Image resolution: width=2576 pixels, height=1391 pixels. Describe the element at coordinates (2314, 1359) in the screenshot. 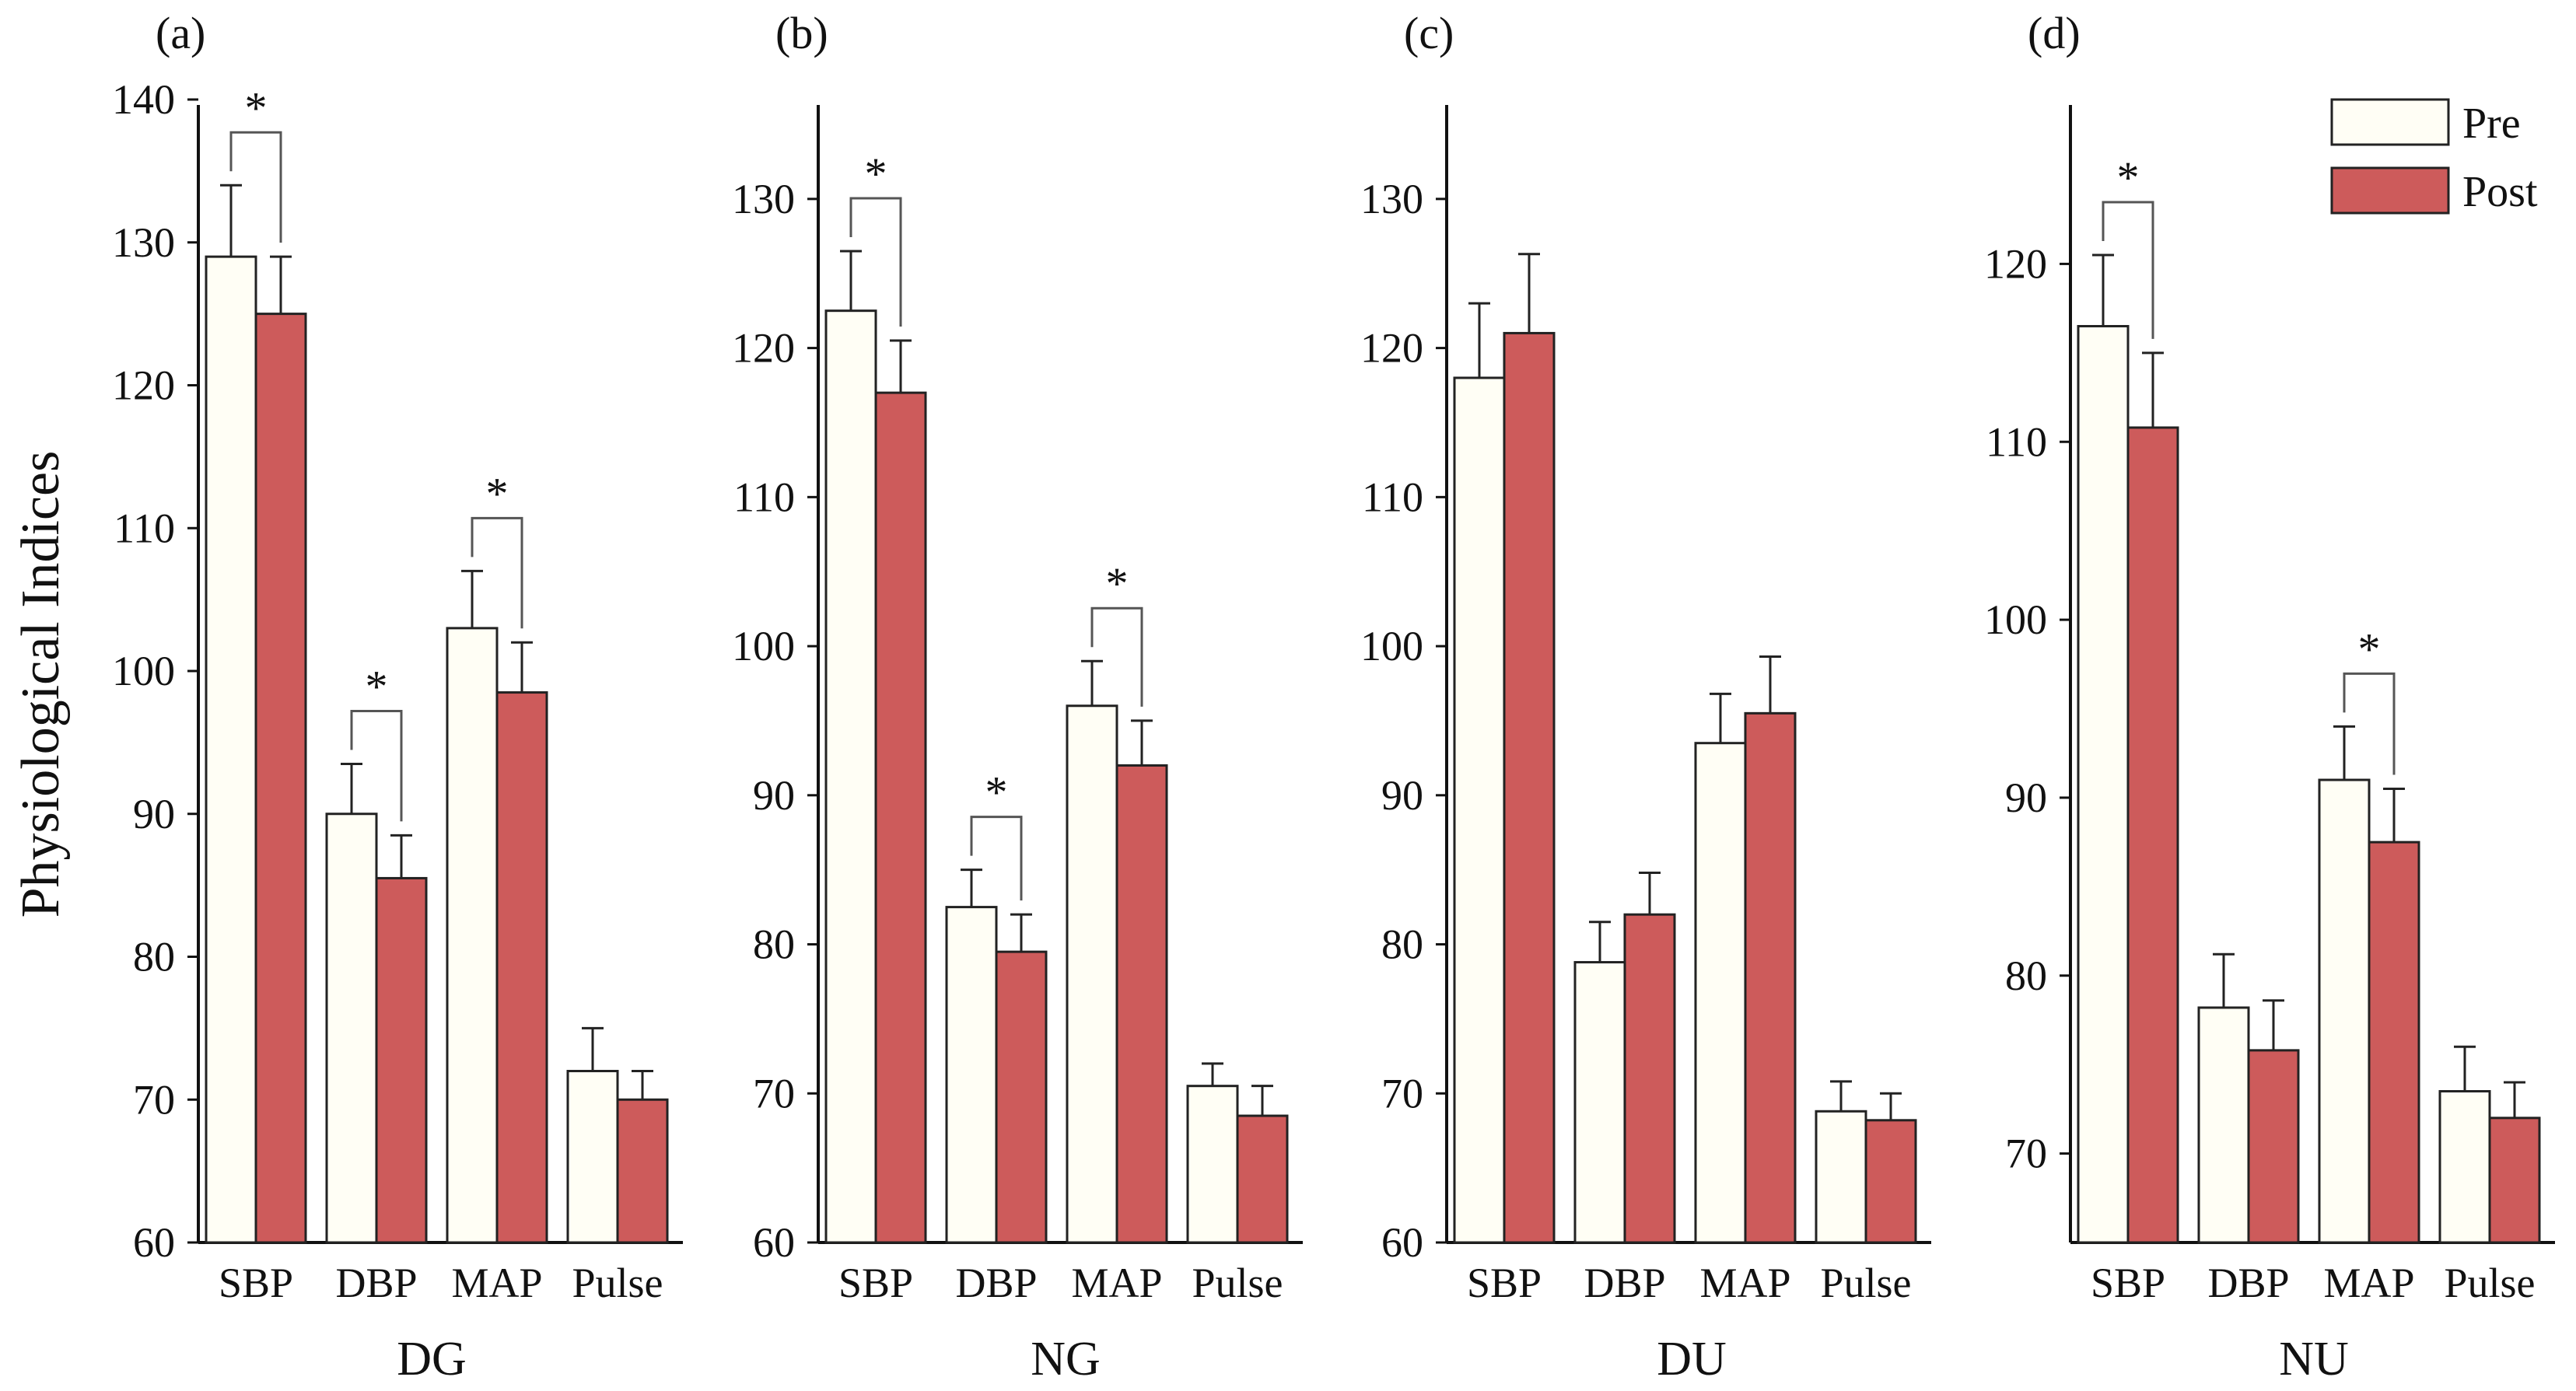

I see `group-label: NU` at that location.